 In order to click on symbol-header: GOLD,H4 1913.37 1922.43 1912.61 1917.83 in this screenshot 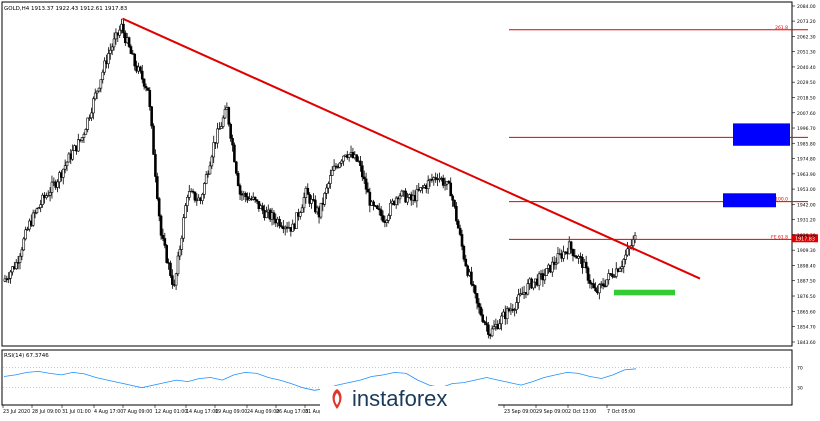, I will do `click(66, 9)`.